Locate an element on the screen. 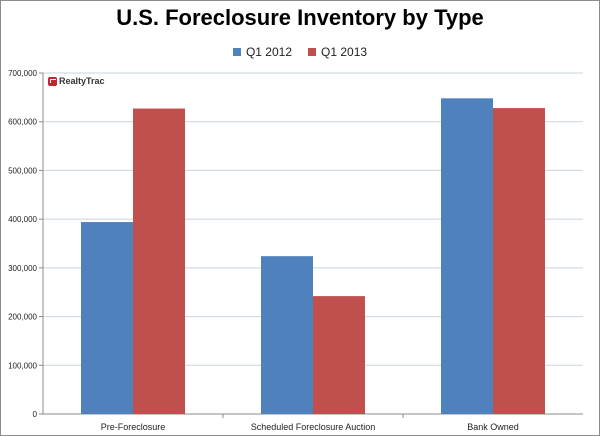 The width and height of the screenshot is (600, 436). y-tick-label: 100,000 is located at coordinates (22, 365).